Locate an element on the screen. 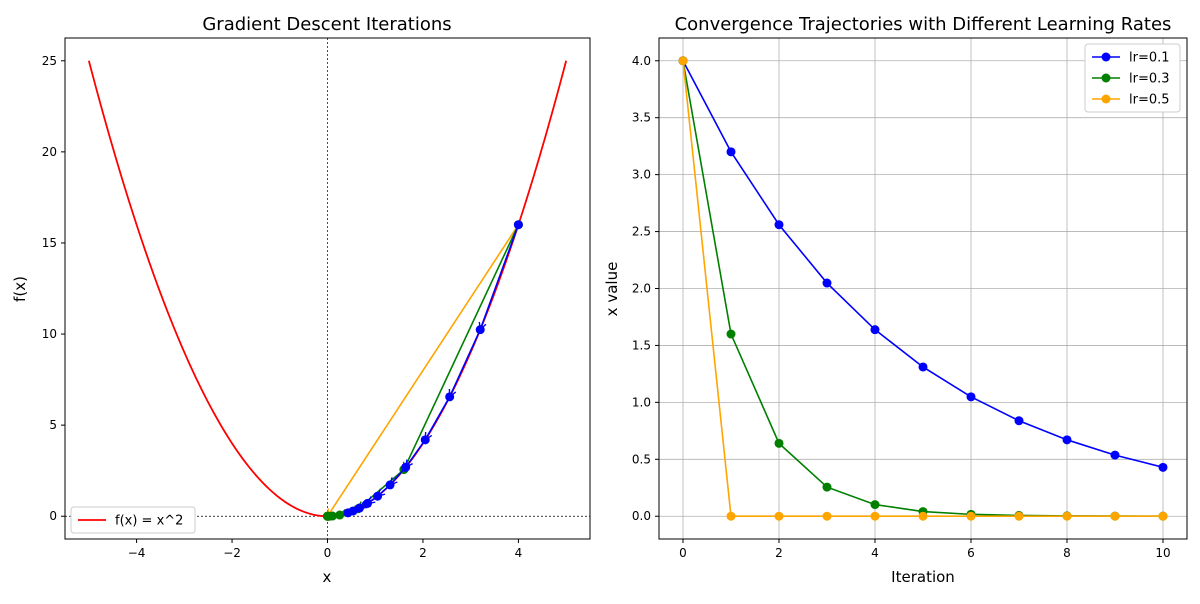 This screenshot has height=604, width=1200. right-x-tick-label: 4 is located at coordinates (875, 553).